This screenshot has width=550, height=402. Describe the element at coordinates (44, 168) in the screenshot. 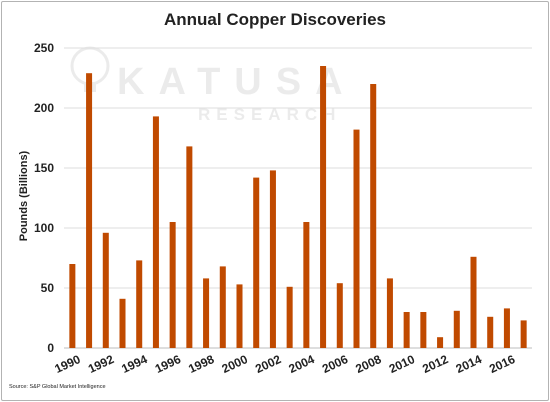

I see `y-tick-label: 150` at that location.